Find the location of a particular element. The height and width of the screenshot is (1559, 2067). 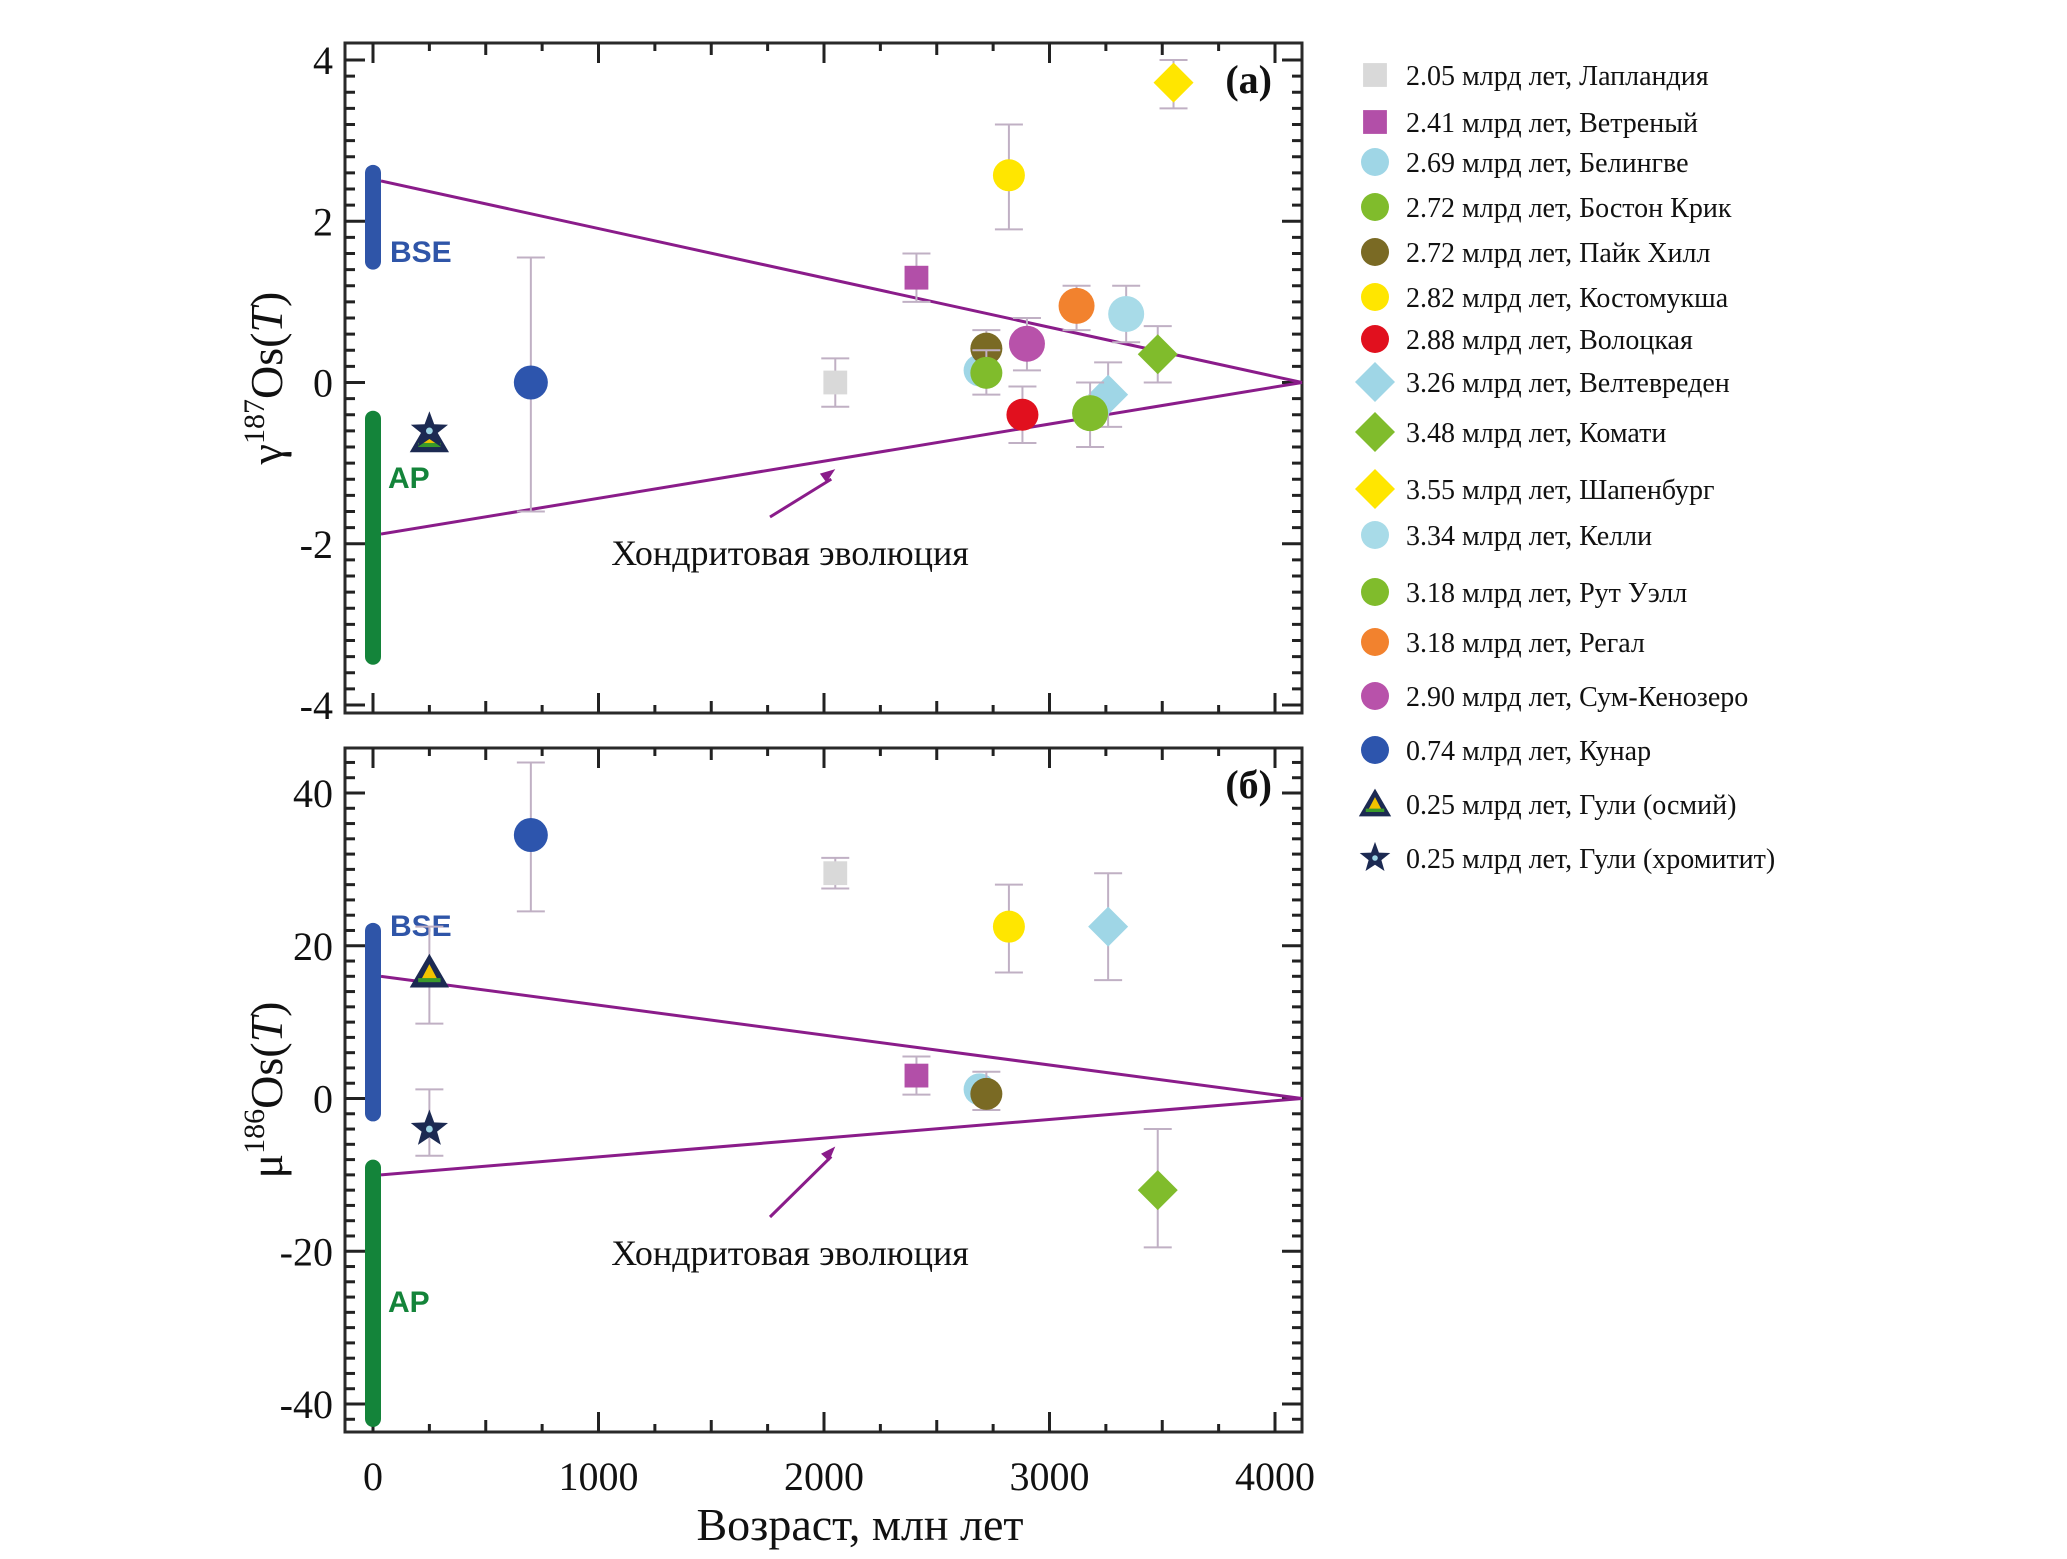

legend-item: 0.25 млрд лет, Гули (хромитит) is located at coordinates (1567, 858).